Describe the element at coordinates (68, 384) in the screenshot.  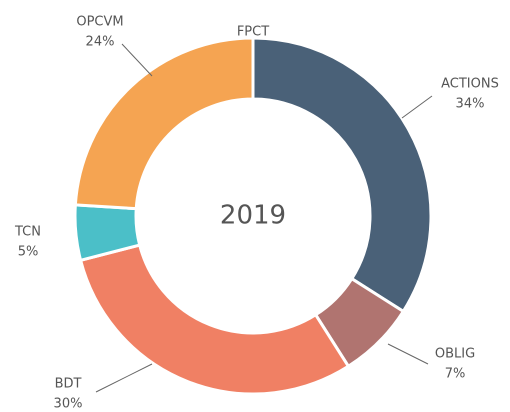
I see `slice-label: BDT` at that location.